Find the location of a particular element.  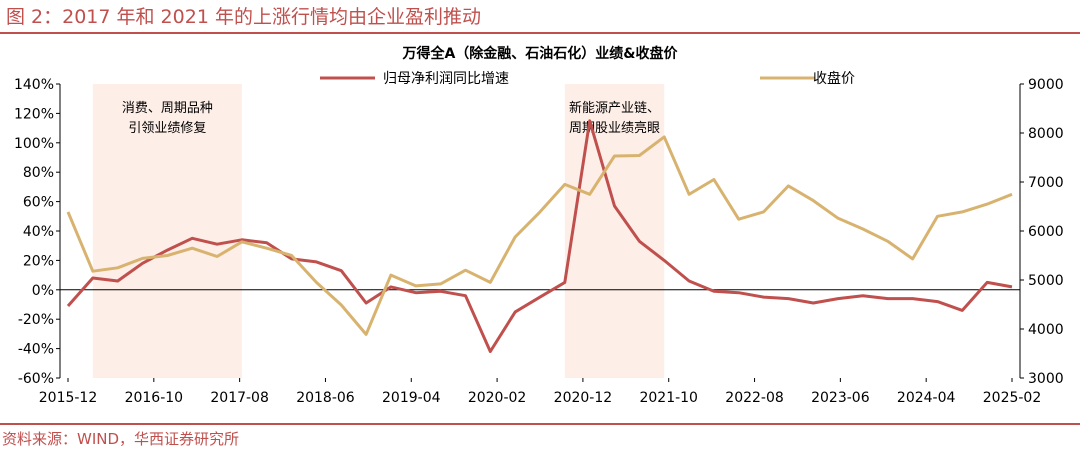

right-tick-label: 6000 is located at coordinates (1046, 232).